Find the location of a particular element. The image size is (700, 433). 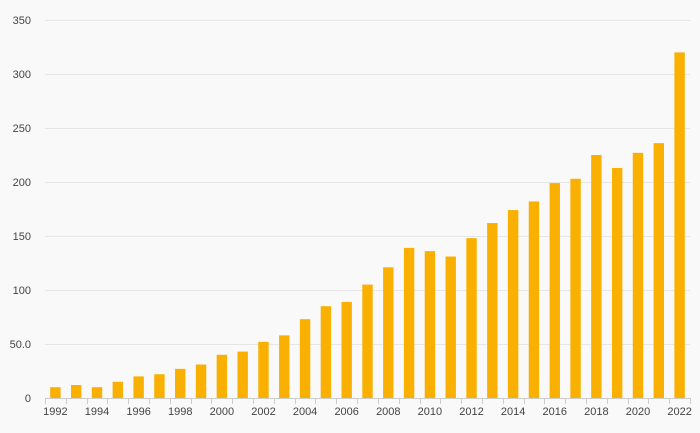

bar-2013 is located at coordinates (492, 310).